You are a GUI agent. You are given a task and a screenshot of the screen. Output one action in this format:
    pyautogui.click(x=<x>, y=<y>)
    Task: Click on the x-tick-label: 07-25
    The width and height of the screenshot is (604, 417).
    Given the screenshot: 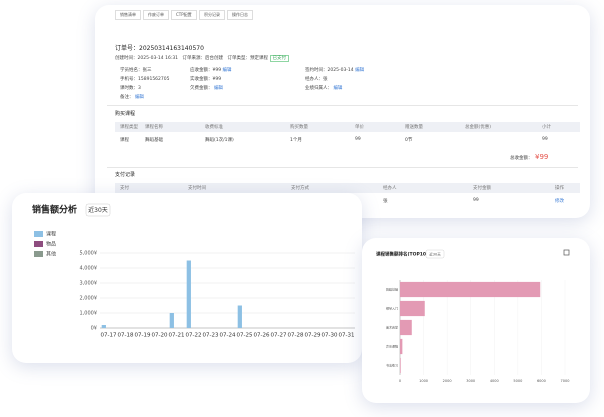 What is the action you would take?
    pyautogui.click(x=245, y=336)
    